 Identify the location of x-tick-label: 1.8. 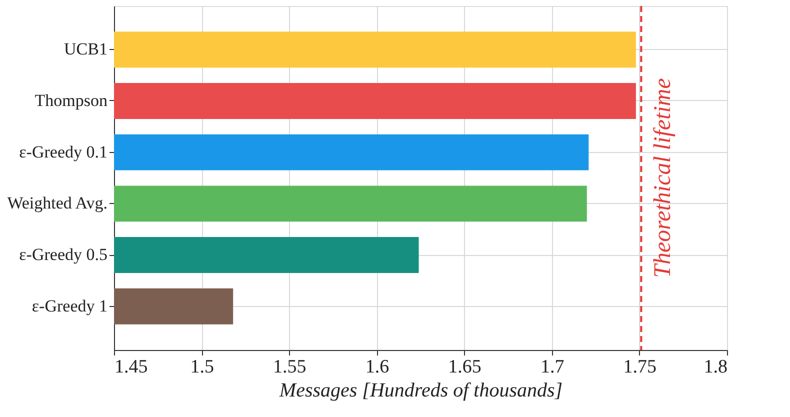
(716, 367).